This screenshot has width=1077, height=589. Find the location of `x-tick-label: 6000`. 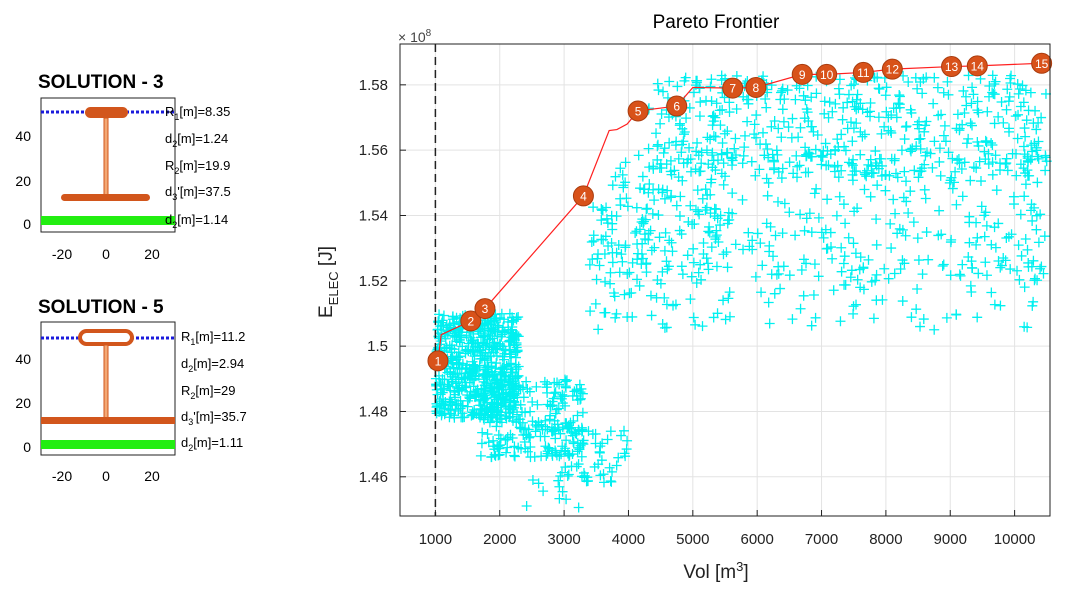

x-tick-label: 6000 is located at coordinates (756, 539).